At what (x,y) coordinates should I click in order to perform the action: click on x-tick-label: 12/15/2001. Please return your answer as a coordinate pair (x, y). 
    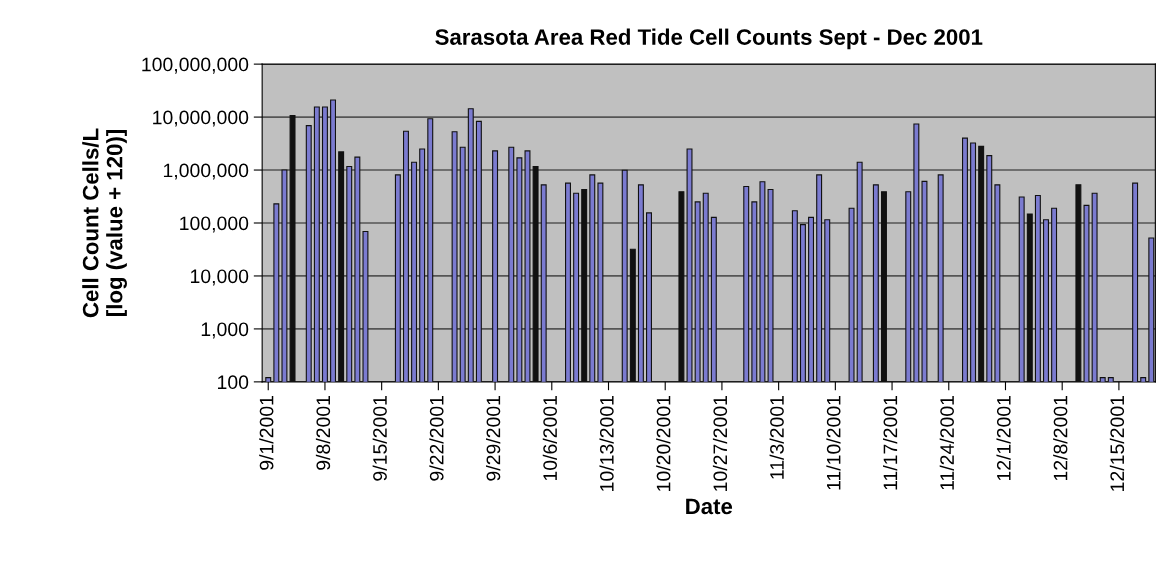
    Looking at the image, I should click on (1117, 443).